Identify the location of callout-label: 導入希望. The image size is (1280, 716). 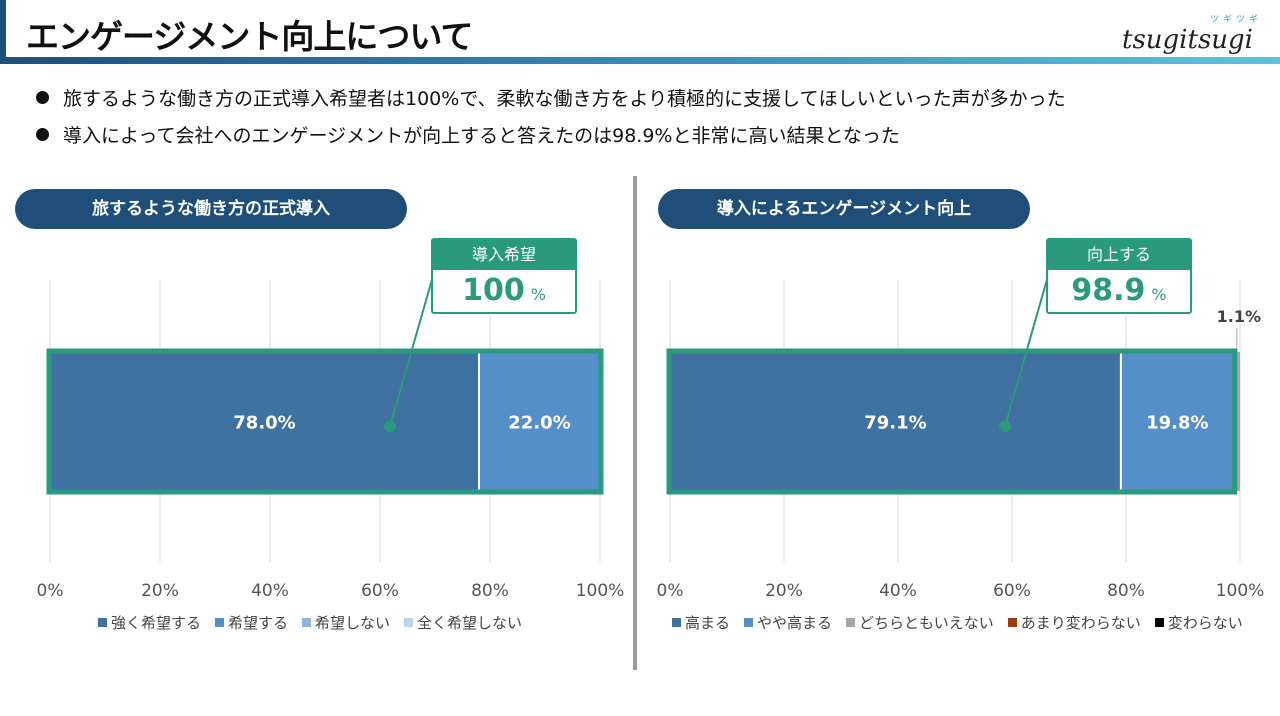
(504, 255).